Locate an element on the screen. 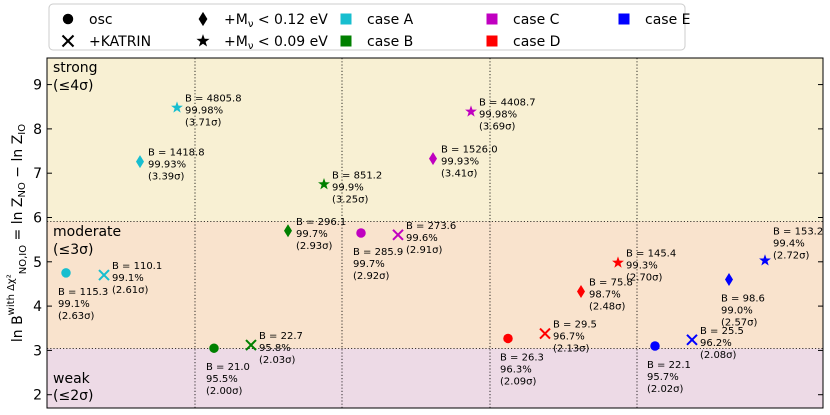 The image size is (830, 415). bayes-factor-label: B = 1418.8 is located at coordinates (176, 153).